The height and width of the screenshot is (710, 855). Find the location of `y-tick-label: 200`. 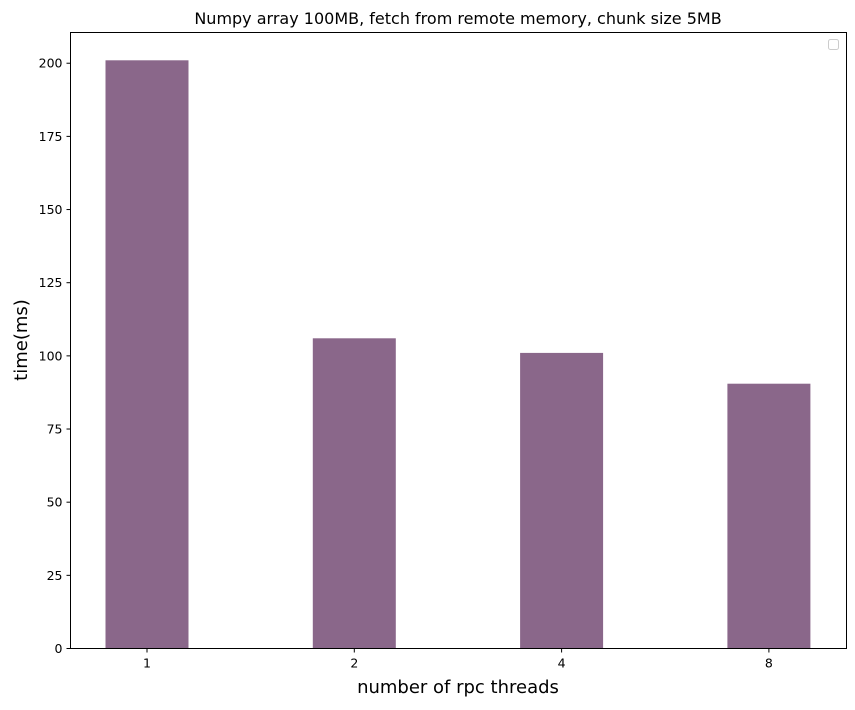

y-tick-label: 200 is located at coordinates (51, 63).